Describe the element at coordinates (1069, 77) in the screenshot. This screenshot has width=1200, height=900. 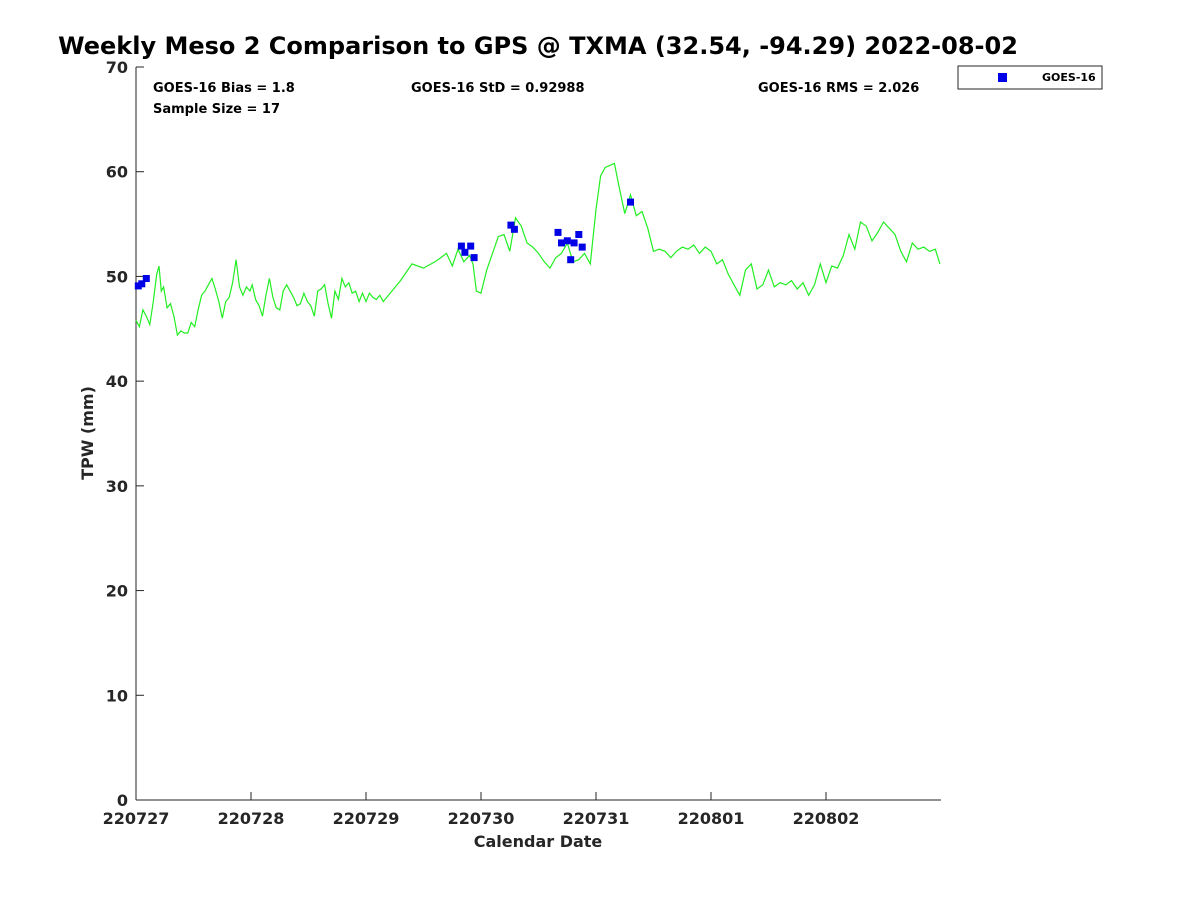
I see `legend-label-goes16: GOES-16` at that location.